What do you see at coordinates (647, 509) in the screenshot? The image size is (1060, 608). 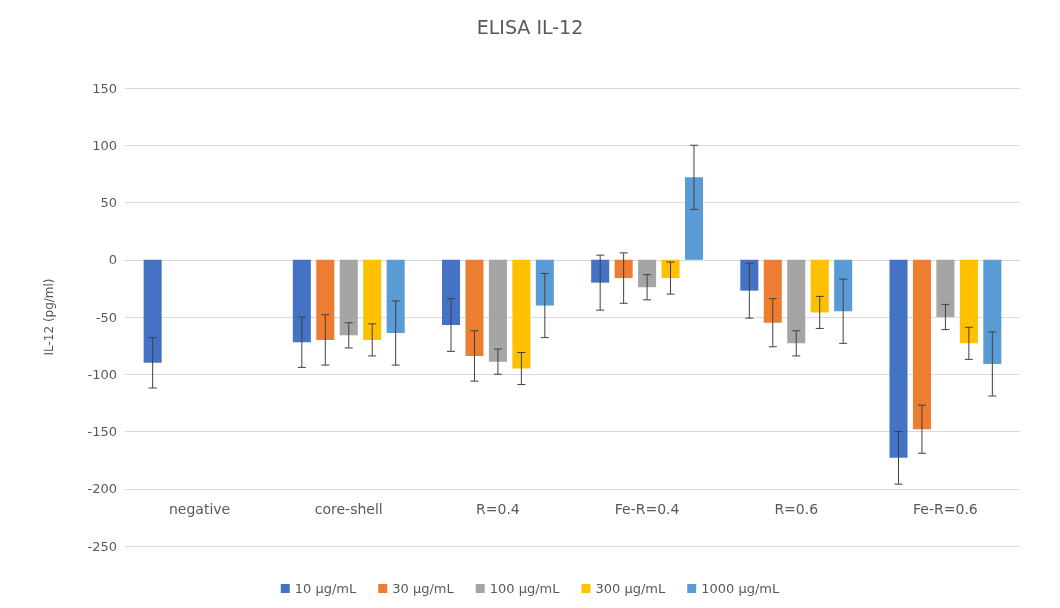 I see `x-tick-label: Fe-R=0.4` at bounding box center [647, 509].